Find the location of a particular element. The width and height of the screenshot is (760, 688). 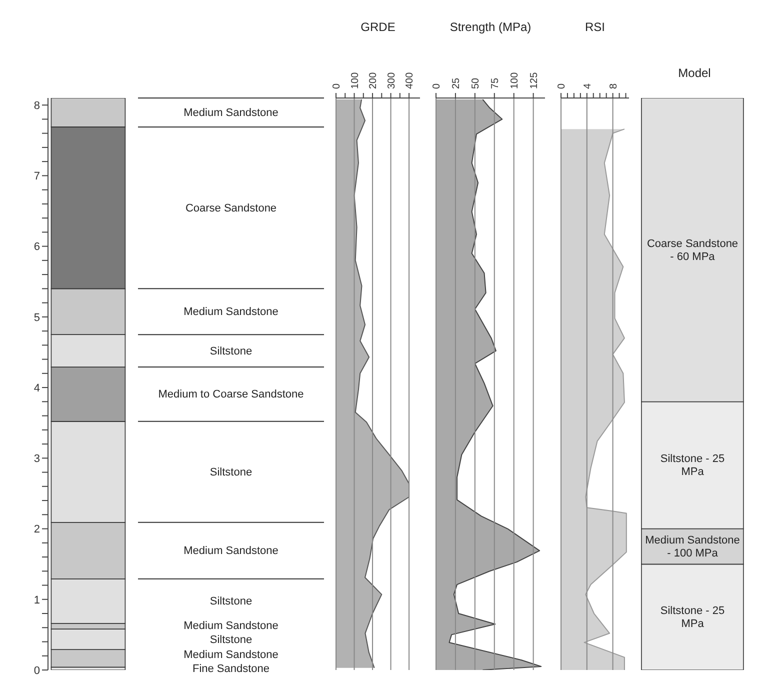

x-tick-label: 400 is located at coordinates (410, 80).